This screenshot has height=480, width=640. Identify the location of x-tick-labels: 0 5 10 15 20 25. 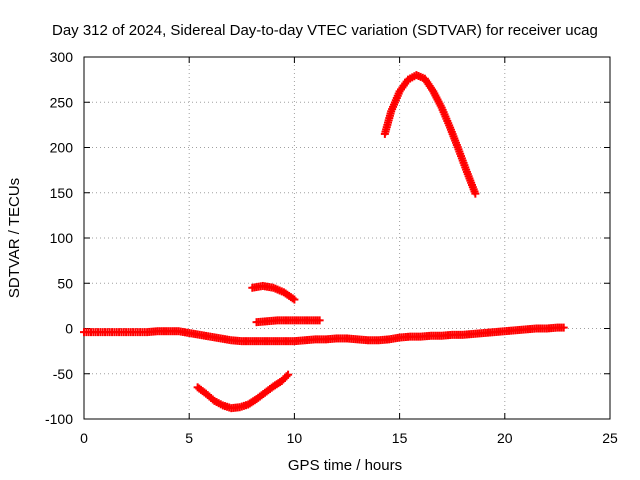
(349, 438).